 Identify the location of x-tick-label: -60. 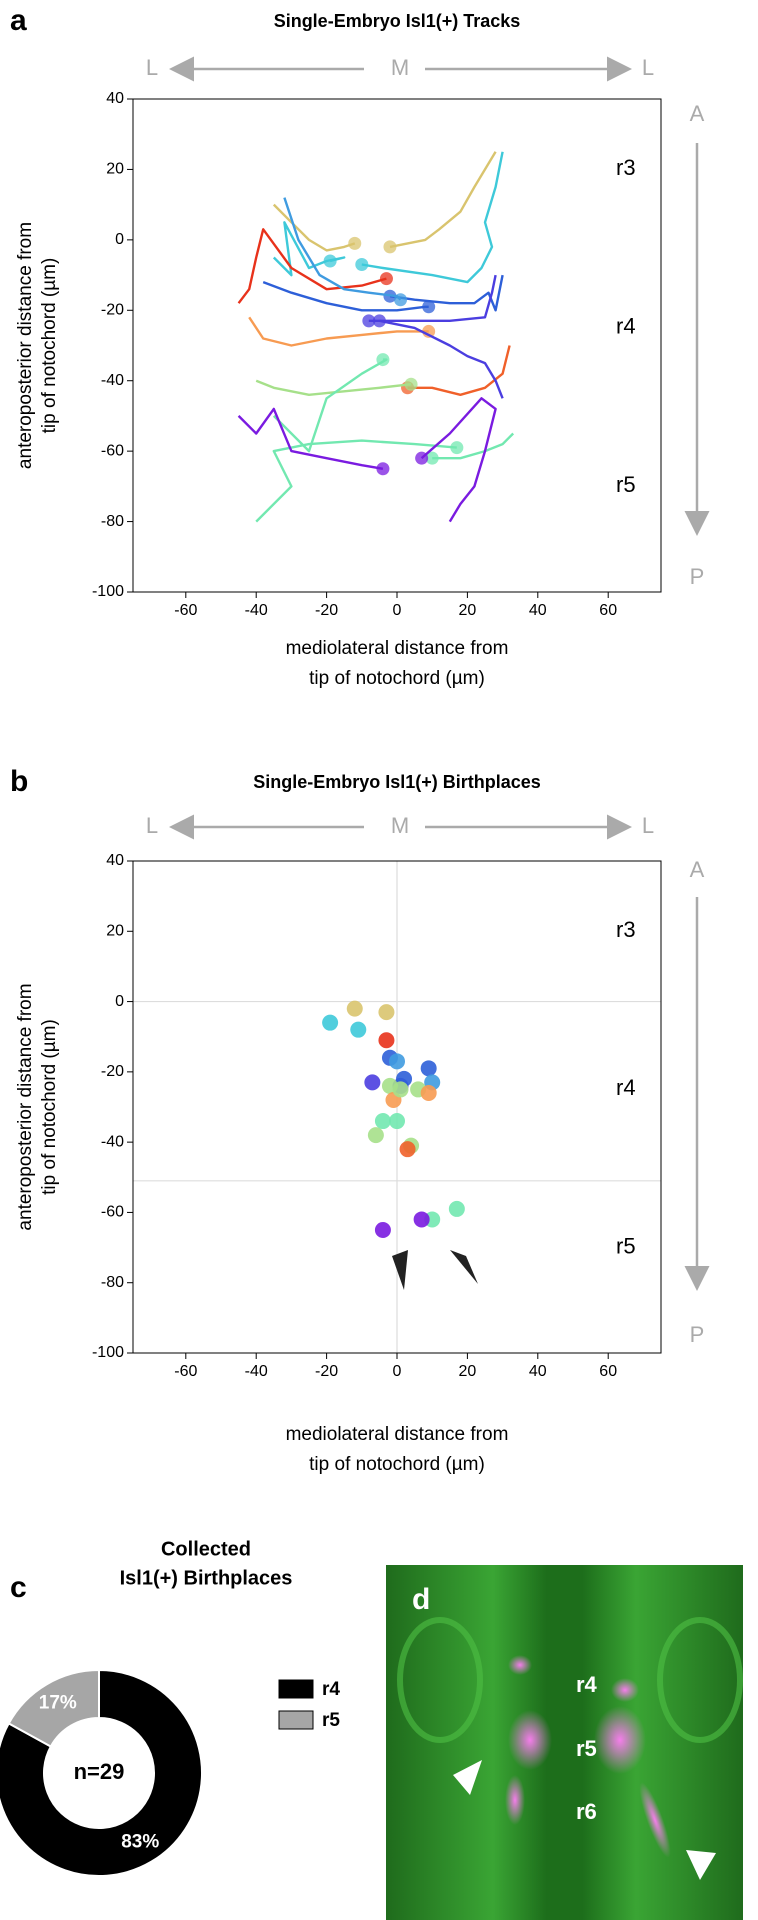
(185, 610).